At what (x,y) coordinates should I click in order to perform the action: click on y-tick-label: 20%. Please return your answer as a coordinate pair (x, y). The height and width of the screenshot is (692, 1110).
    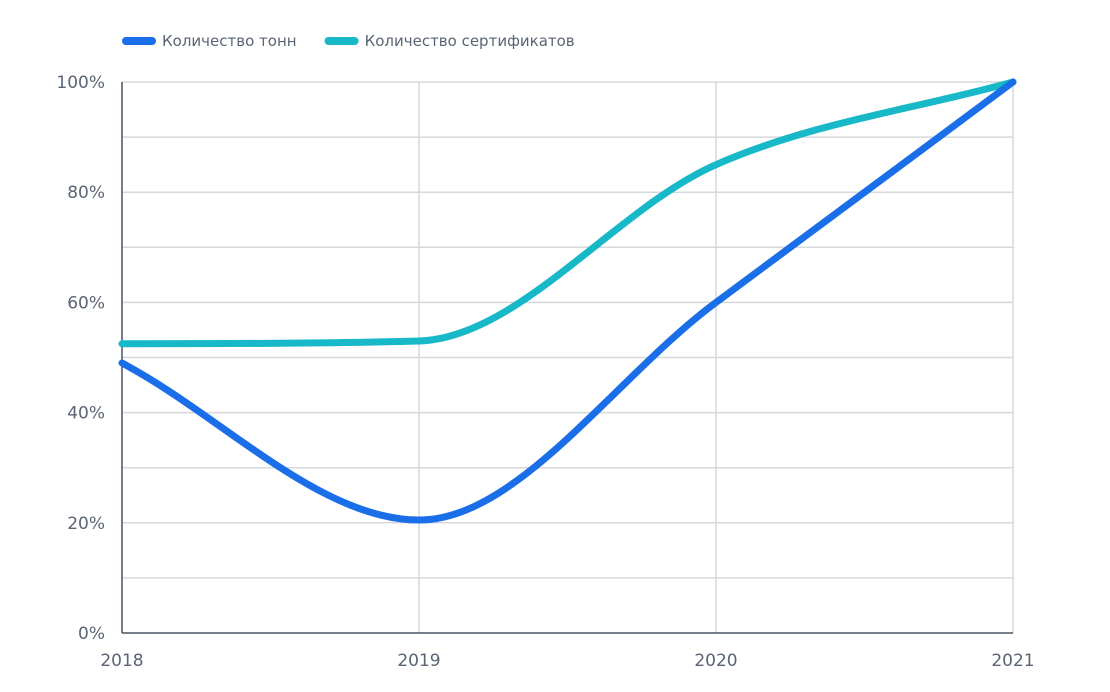
    Looking at the image, I should click on (86, 524).